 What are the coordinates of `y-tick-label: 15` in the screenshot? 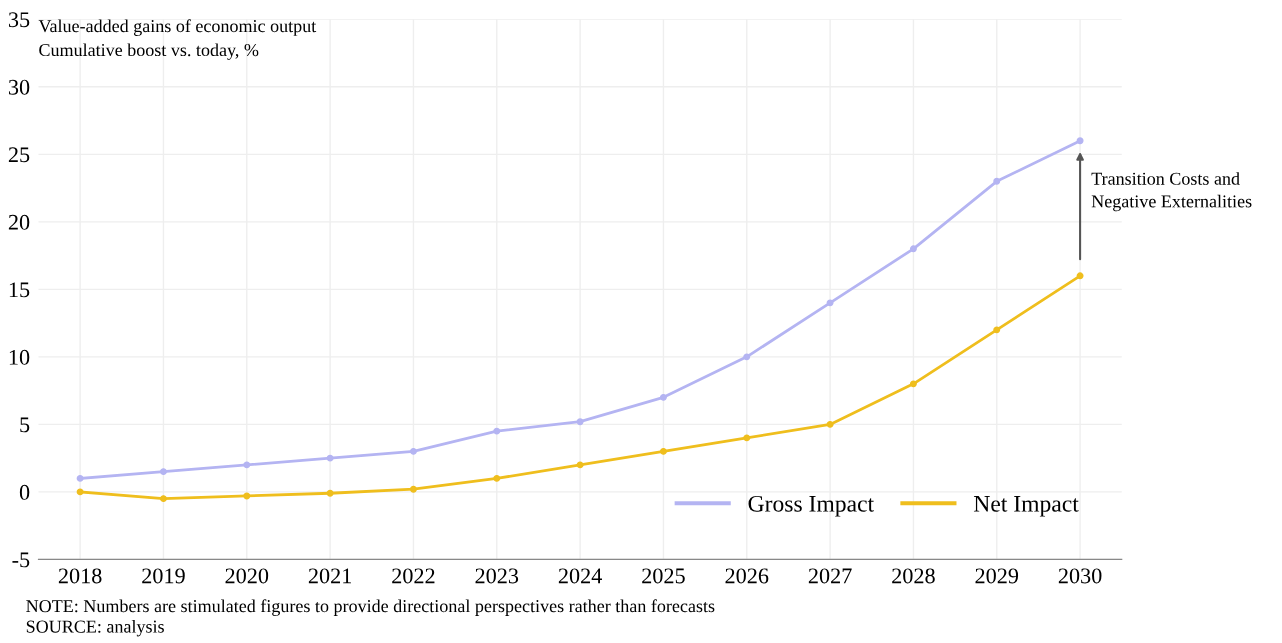 It's located at (19, 290).